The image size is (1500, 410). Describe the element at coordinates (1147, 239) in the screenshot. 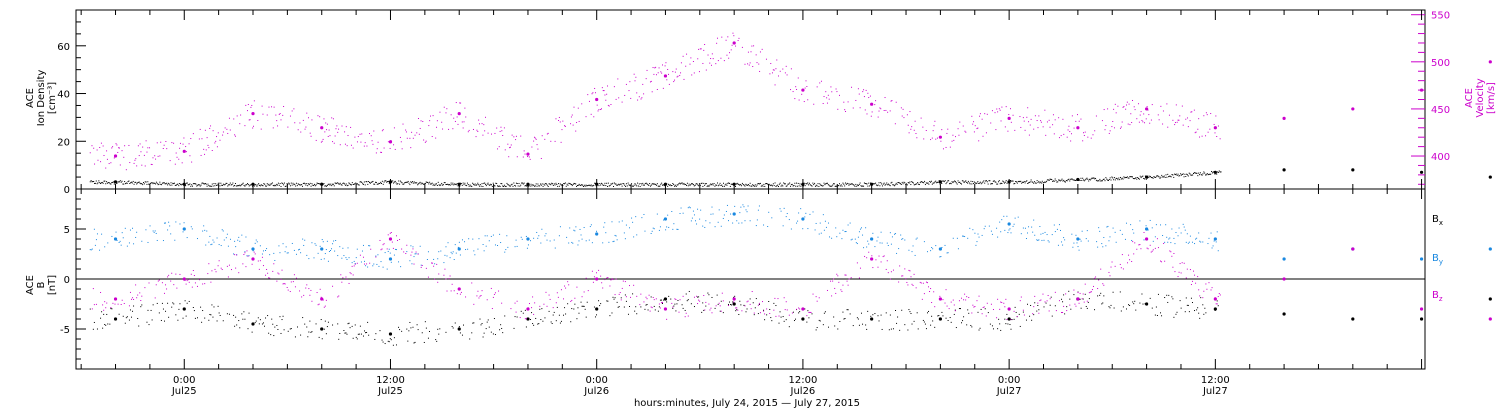

I see `bz-point` at that location.